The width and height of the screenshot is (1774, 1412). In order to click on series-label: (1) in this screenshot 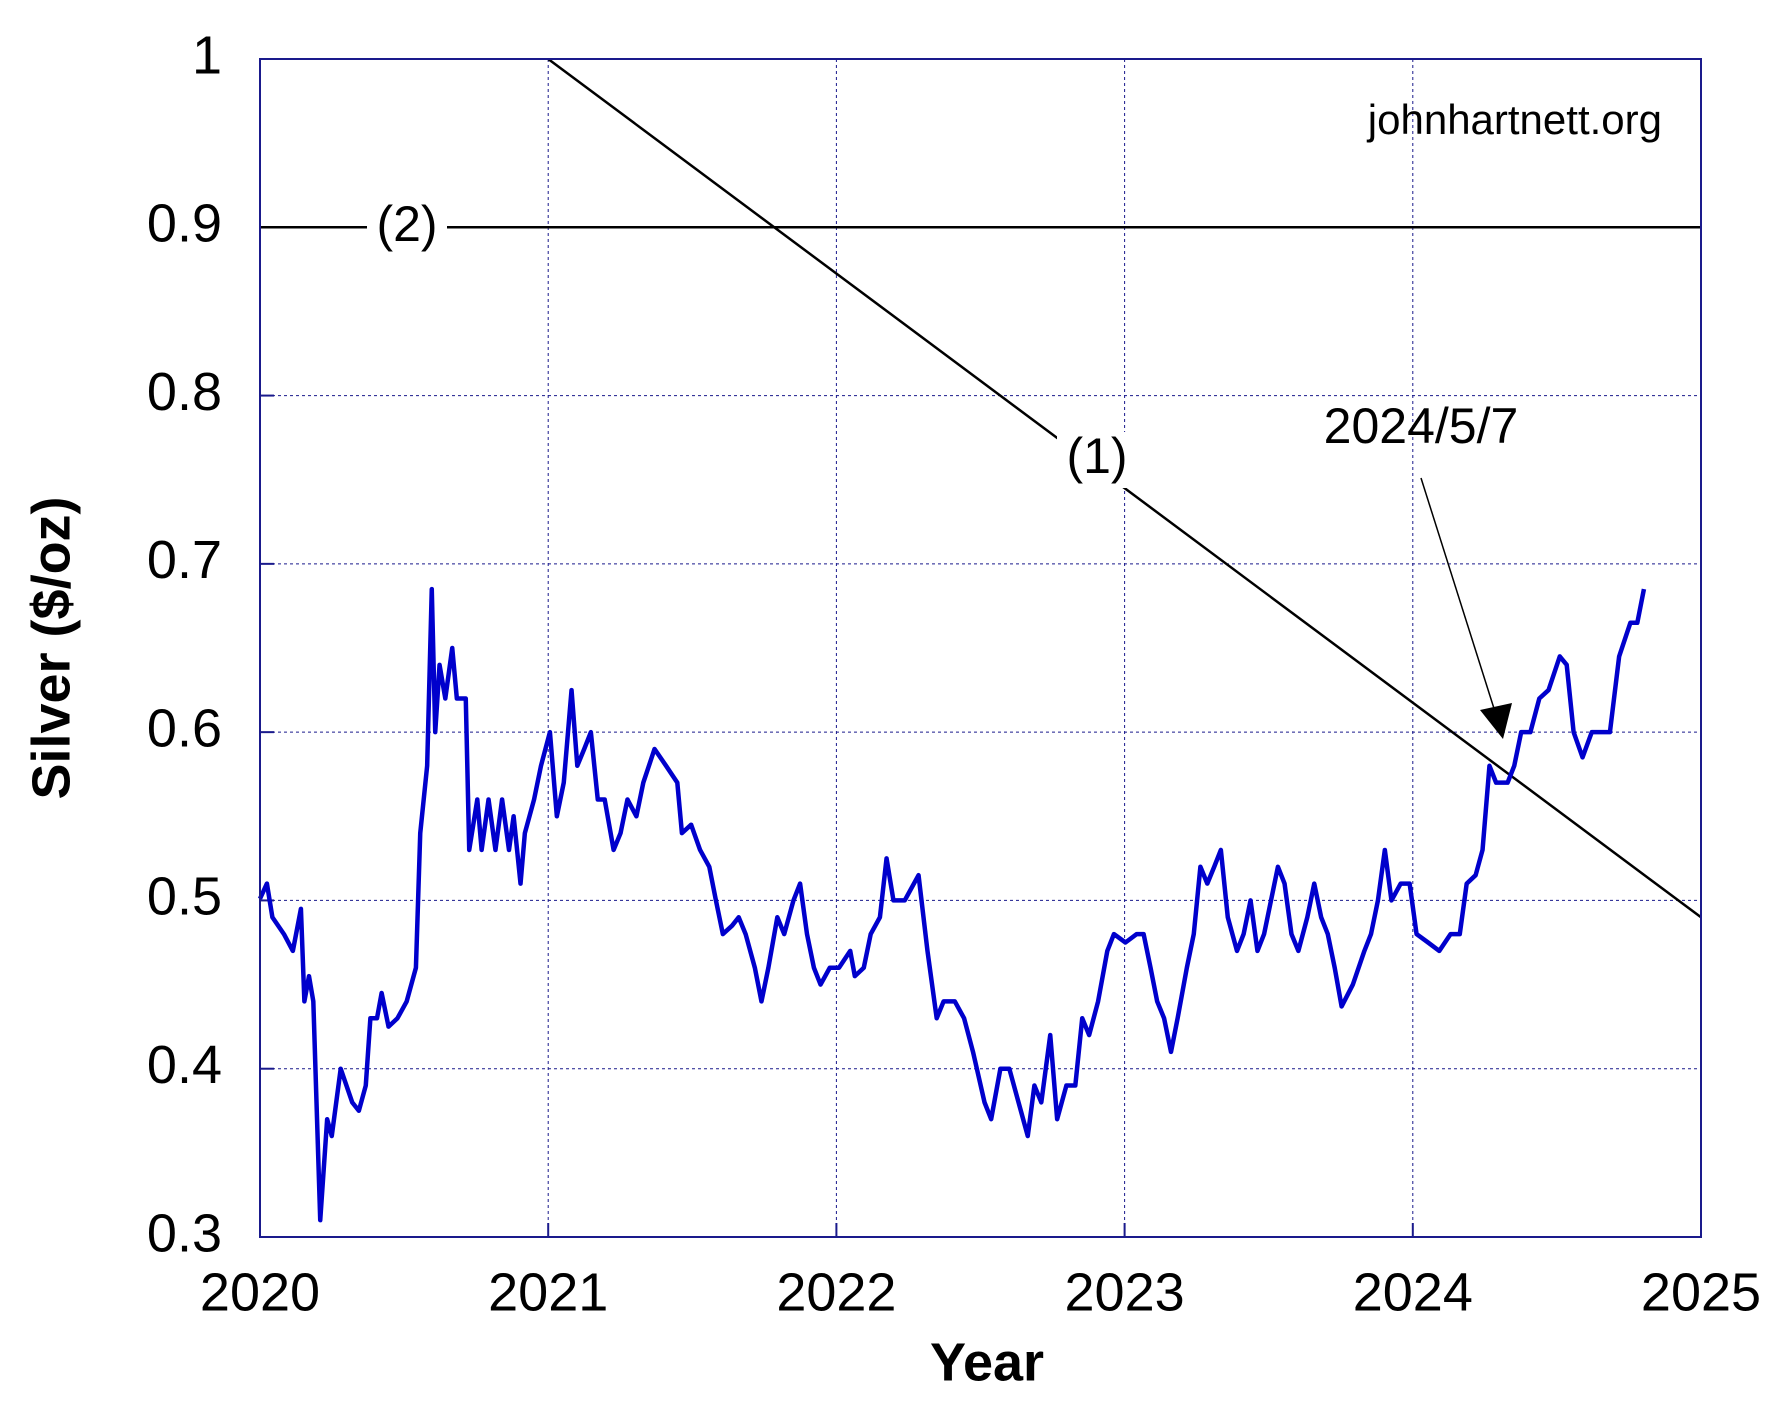, I will do `click(1096, 456)`.